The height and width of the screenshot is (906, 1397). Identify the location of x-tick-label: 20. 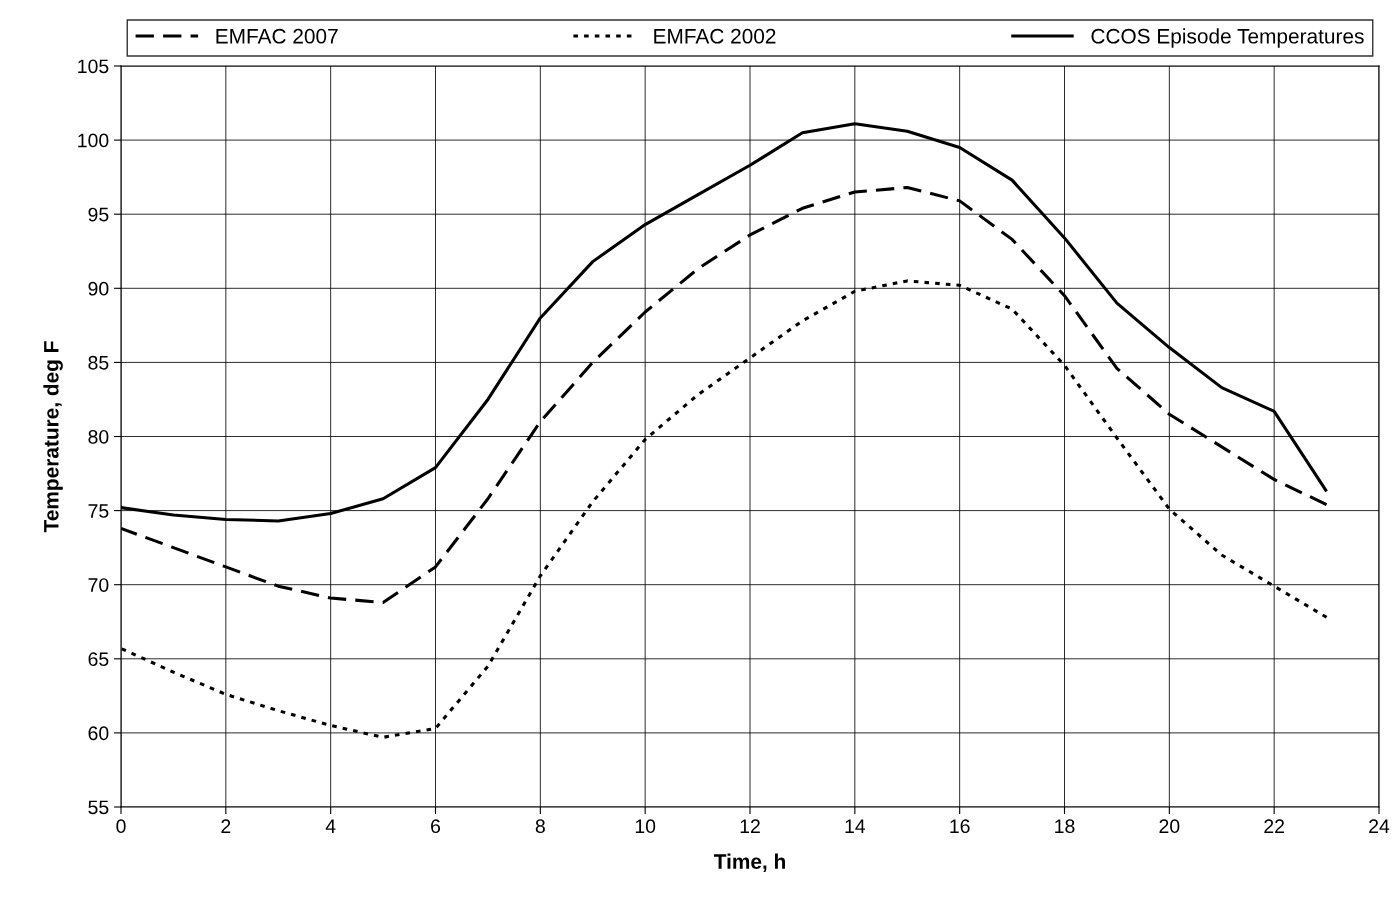
(1169, 826).